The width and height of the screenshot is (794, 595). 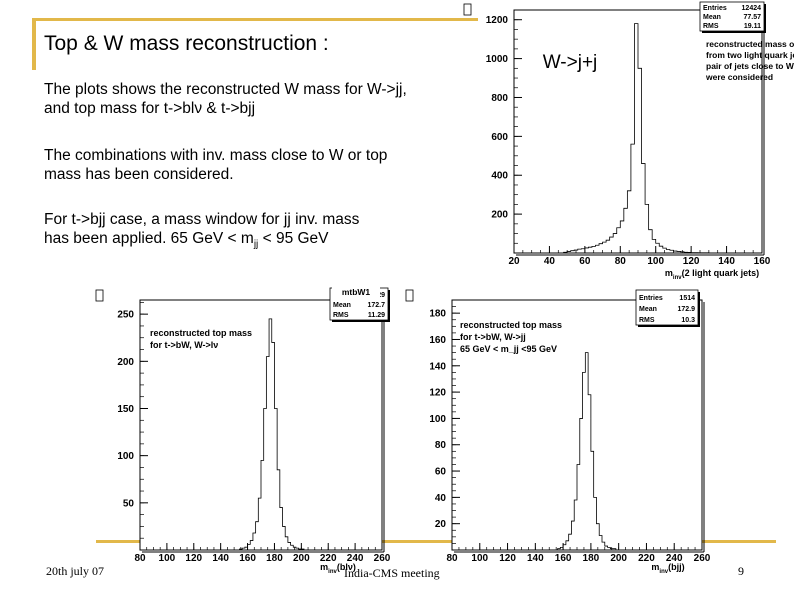 I want to click on y-tick-label: 150, so click(x=125, y=409).